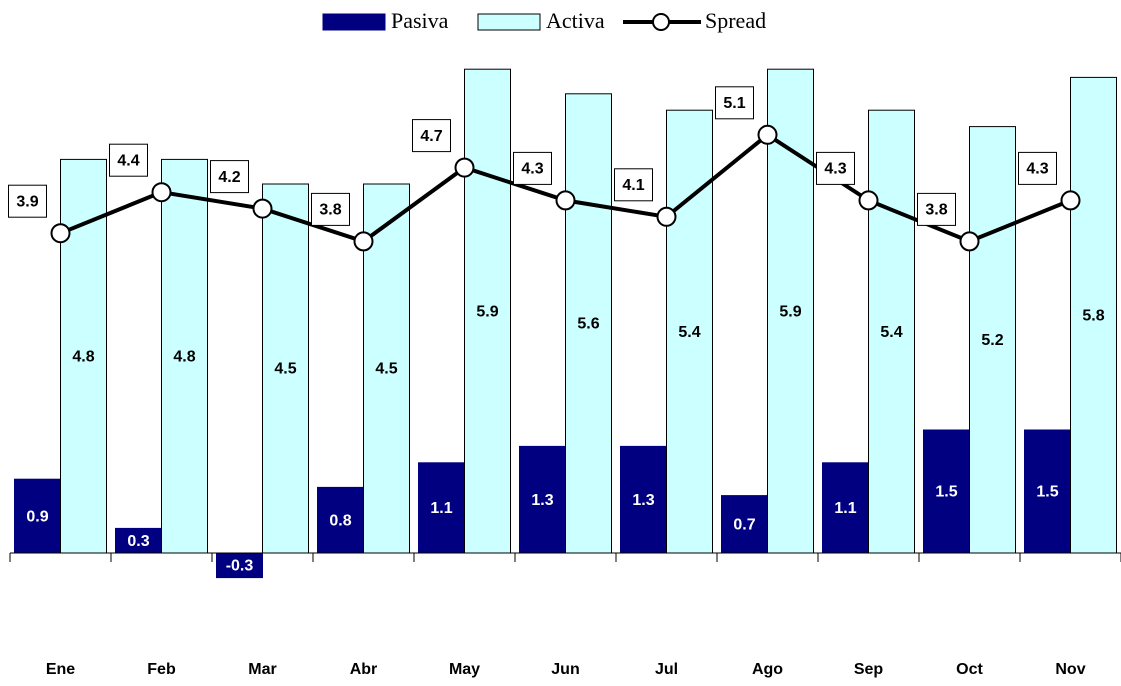  Describe the element at coordinates (869, 669) in the screenshot. I see `x-tick-label: Sep` at that location.